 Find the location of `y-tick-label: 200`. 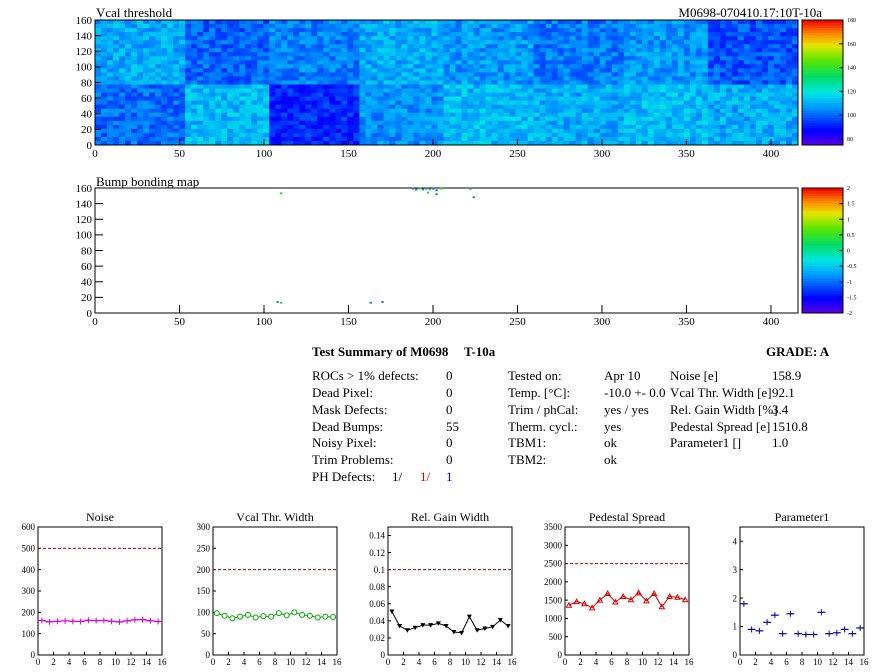

y-tick-label: 200 is located at coordinates (29, 612).